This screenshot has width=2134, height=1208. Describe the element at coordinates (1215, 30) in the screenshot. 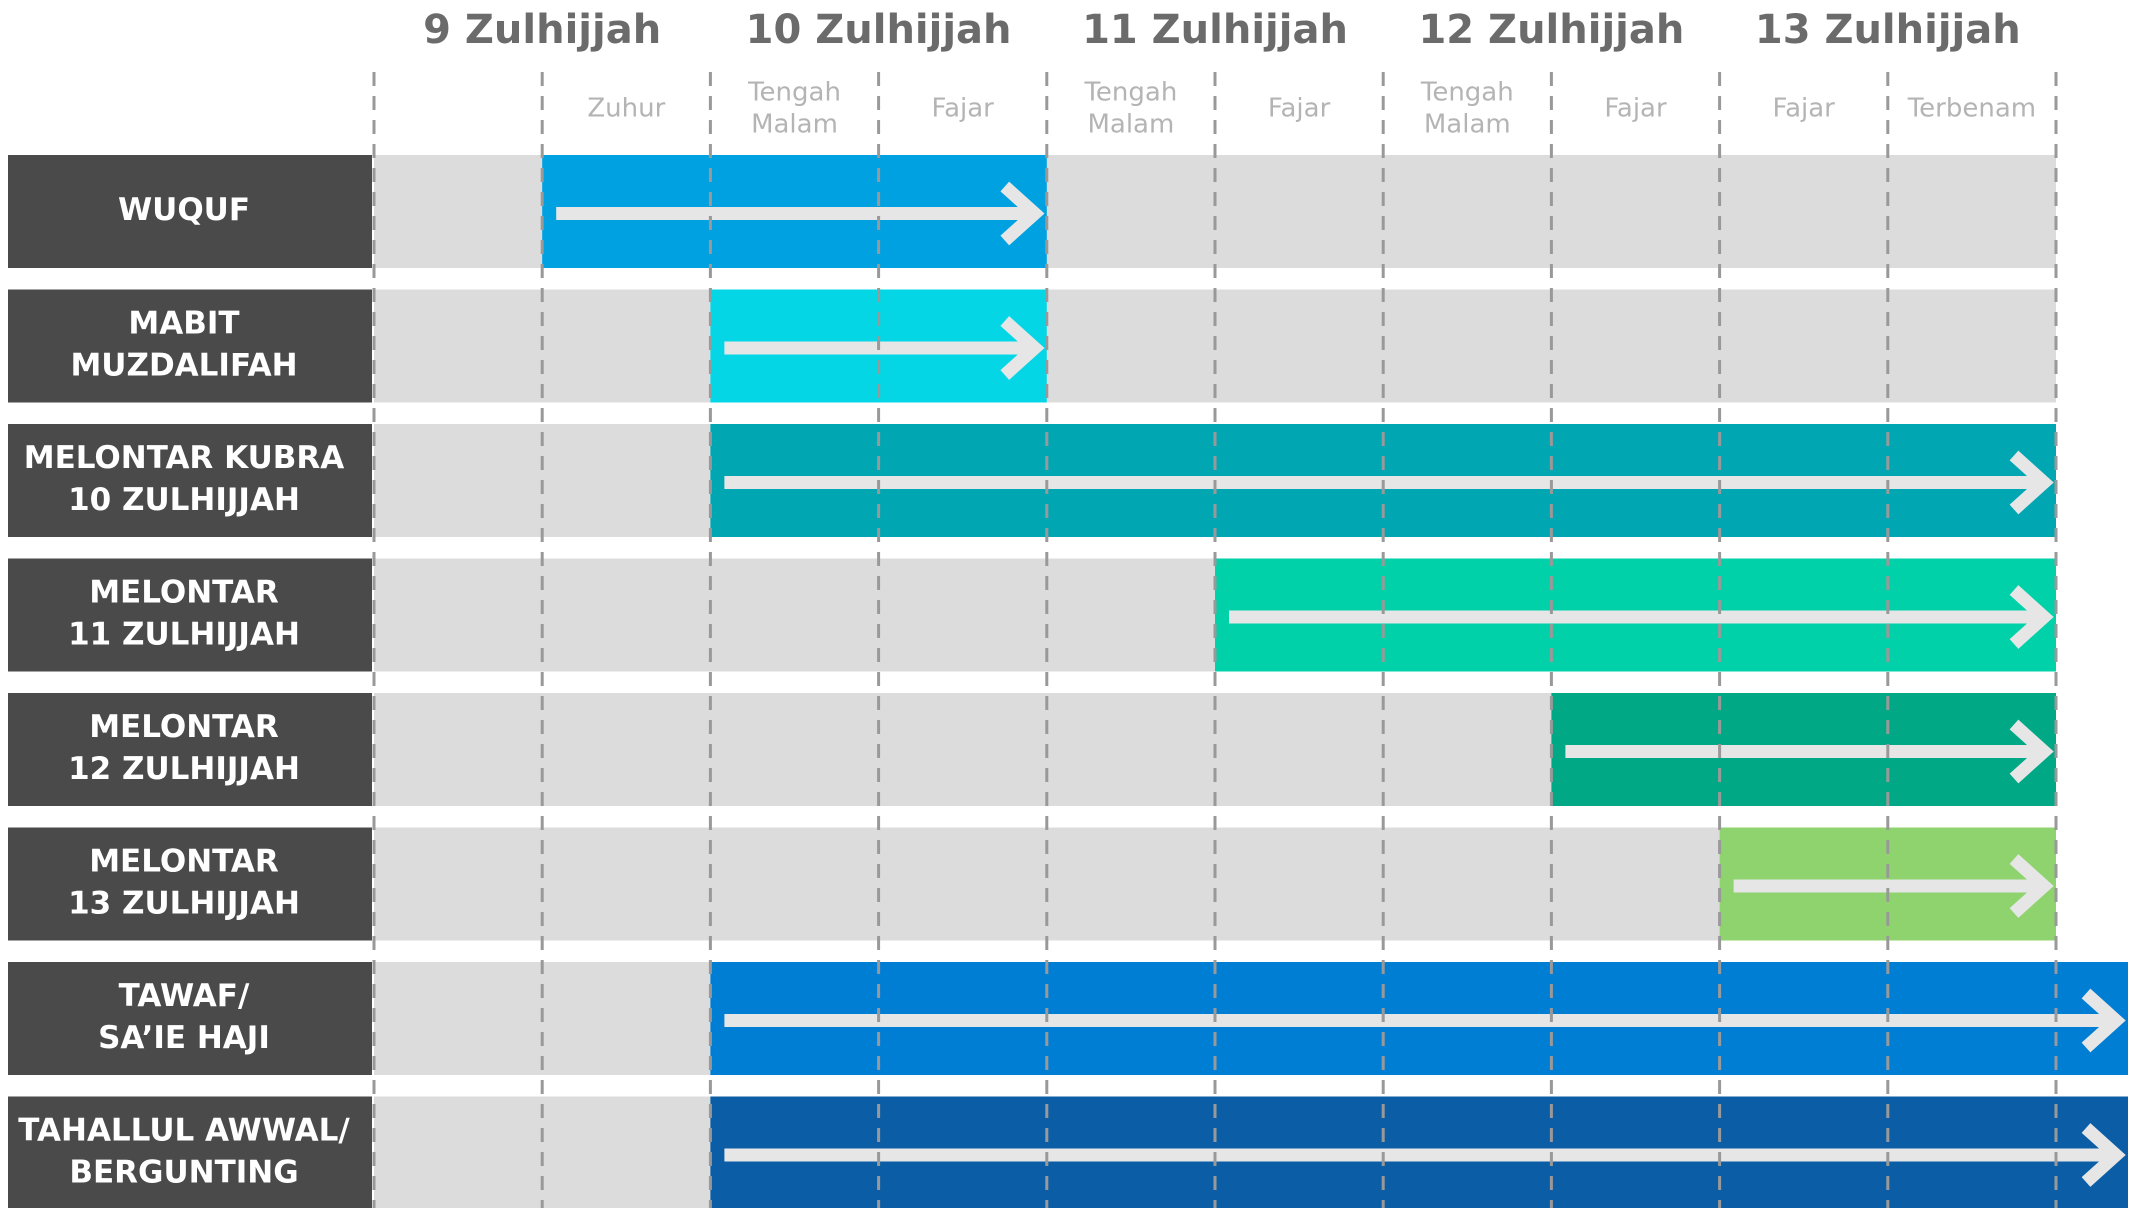

I see `day-header: 11 Zulhijjah` at that location.